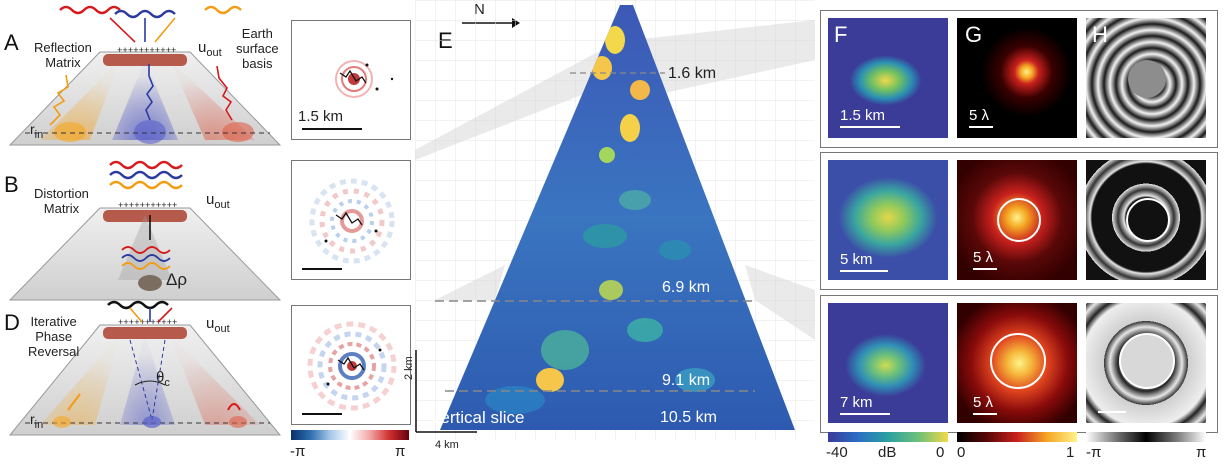 This screenshot has width=1225, height=468. I want to click on reflection-title: Reflection Matrix, so click(63, 55).